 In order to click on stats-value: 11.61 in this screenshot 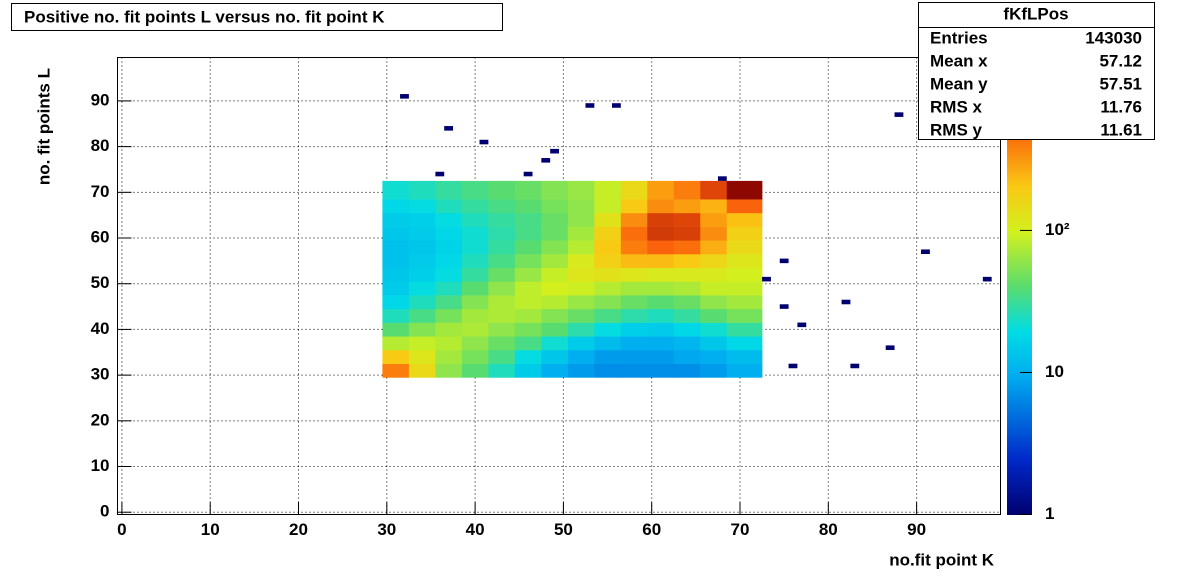, I will do `click(1121, 129)`.